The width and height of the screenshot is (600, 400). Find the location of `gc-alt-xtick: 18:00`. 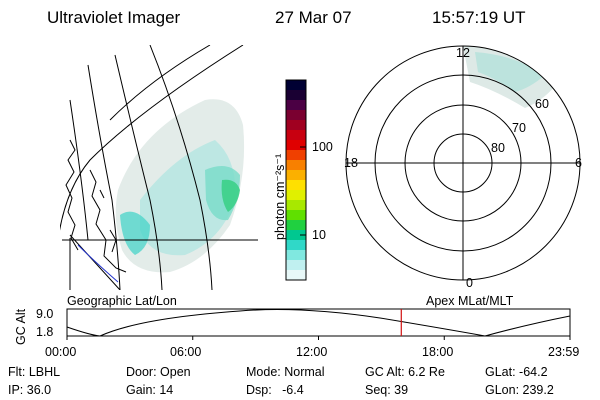

gc-alt-xtick: 18:00 is located at coordinates (438, 352).